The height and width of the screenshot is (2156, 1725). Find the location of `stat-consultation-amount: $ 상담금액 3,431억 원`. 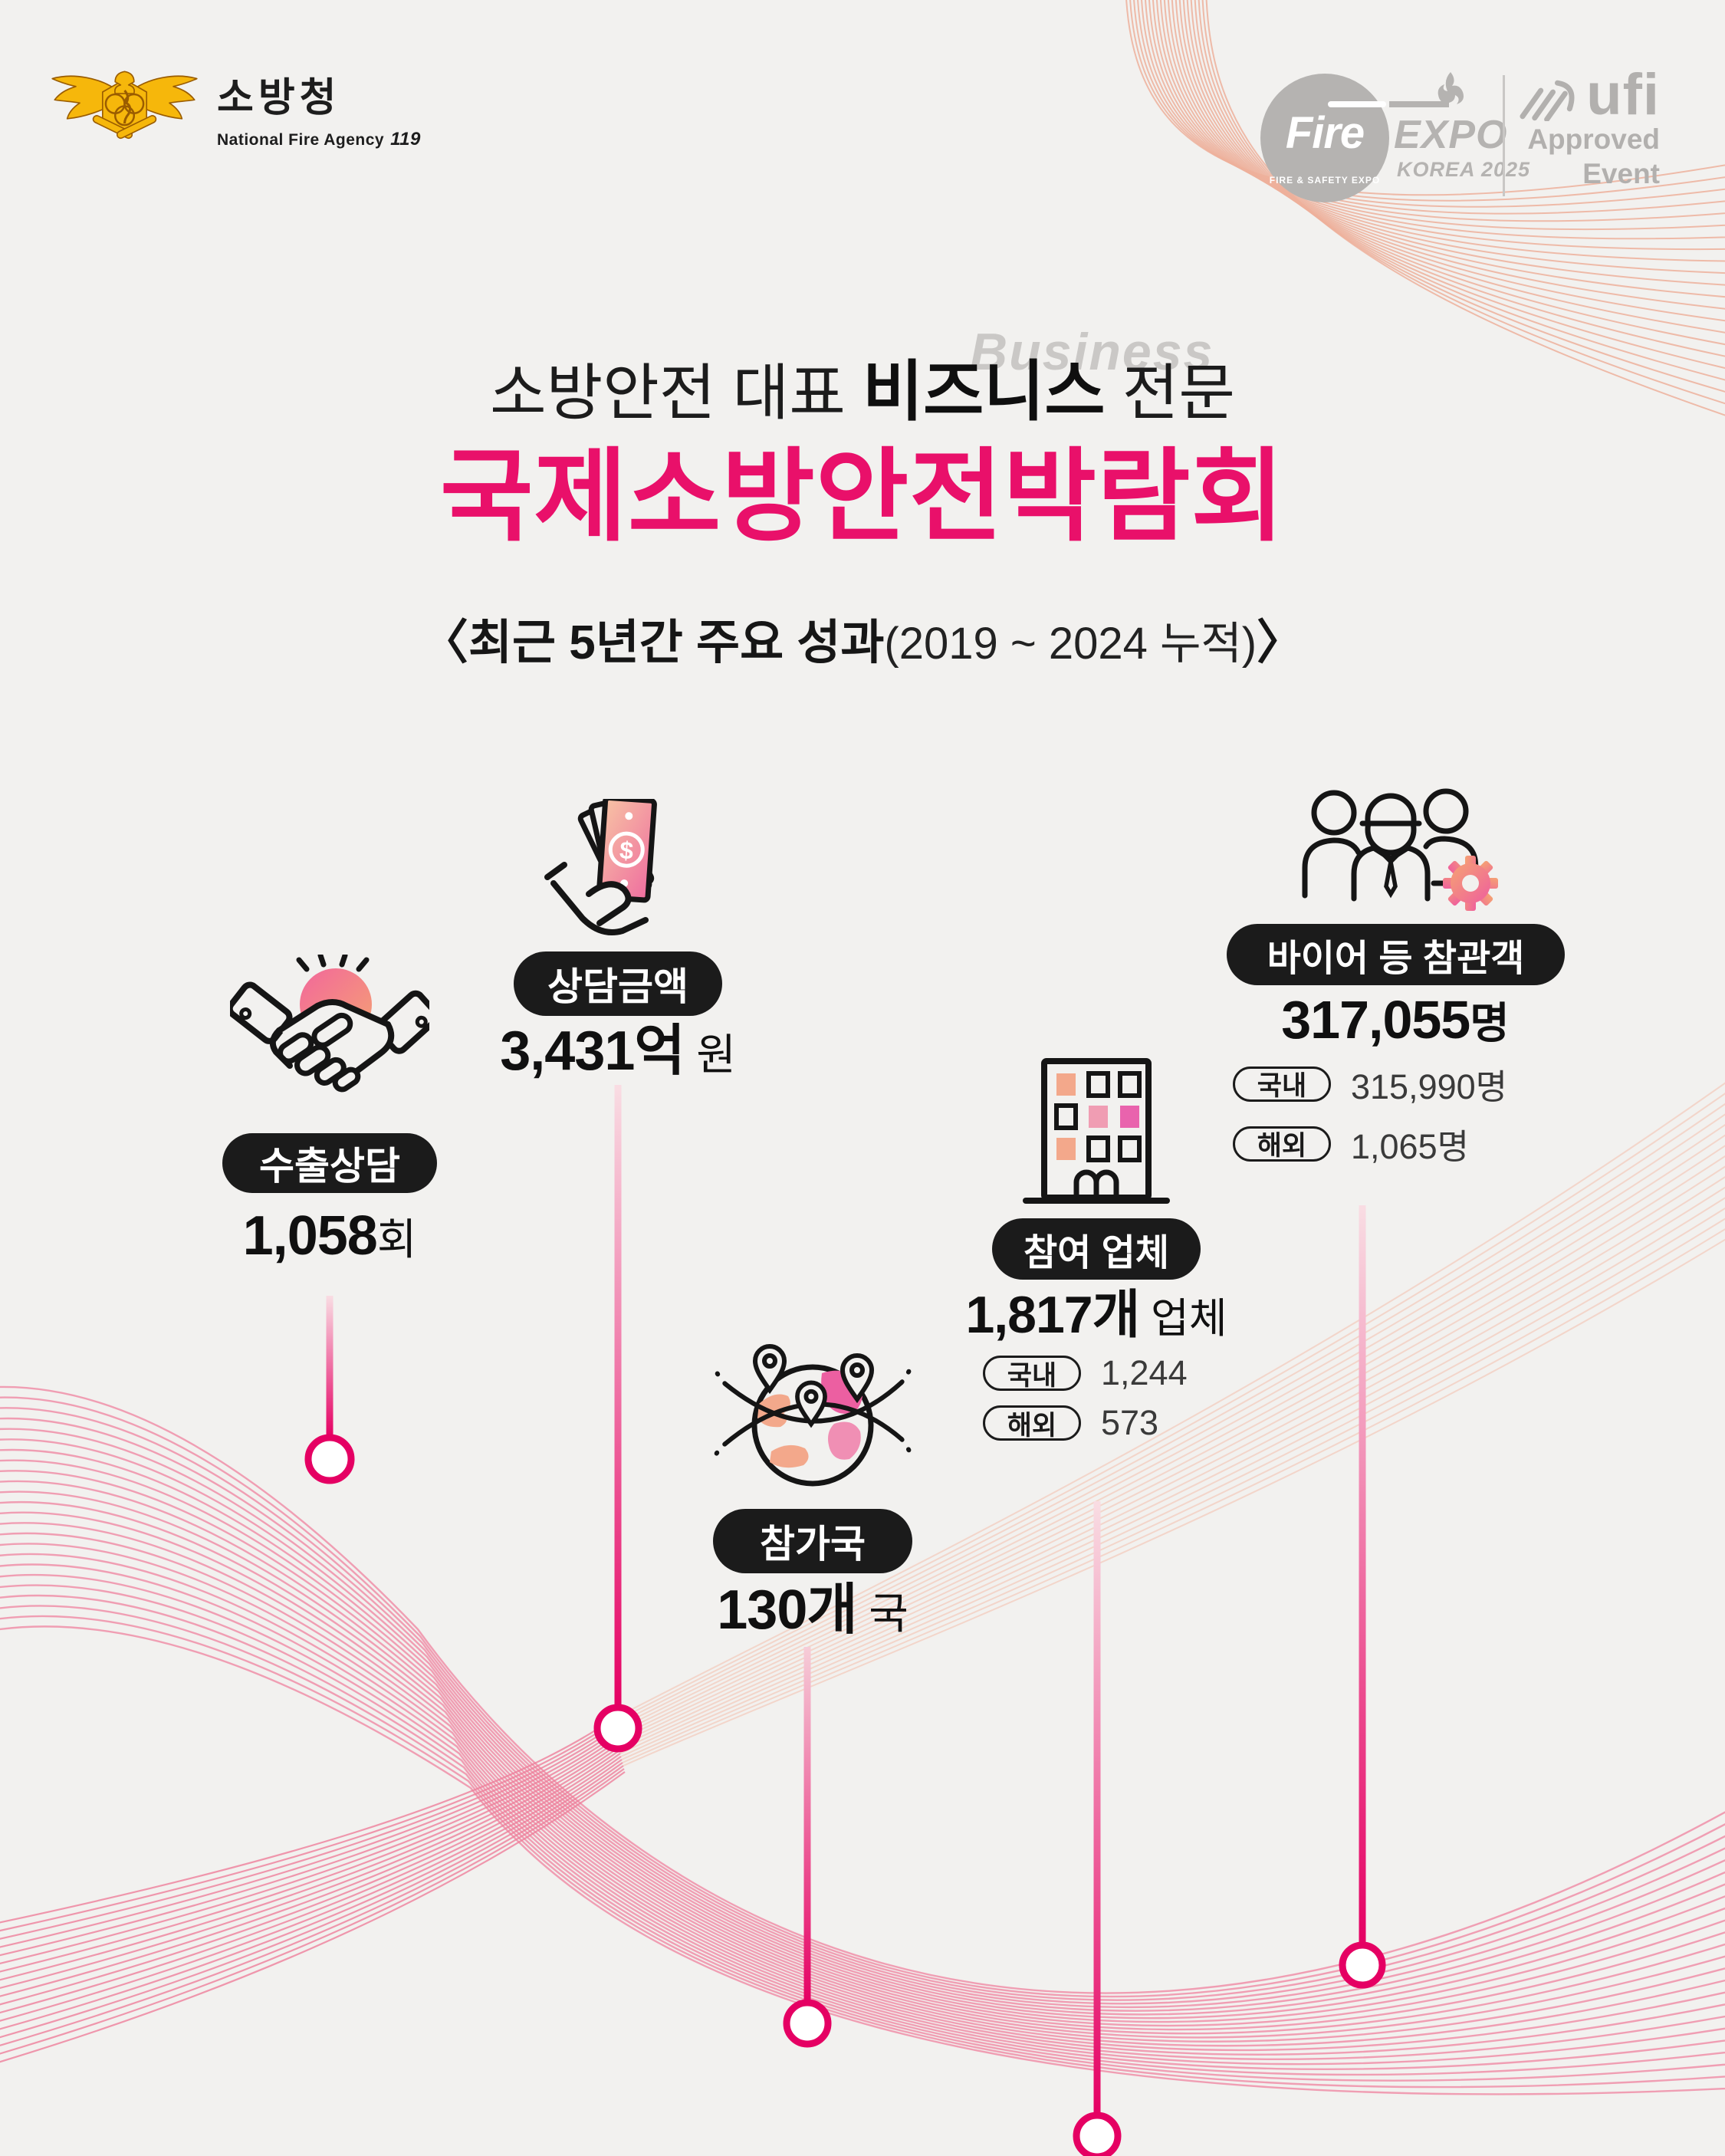

stat-consultation-amount: $ 상담금액 3,431억 원 is located at coordinates (618, 939).